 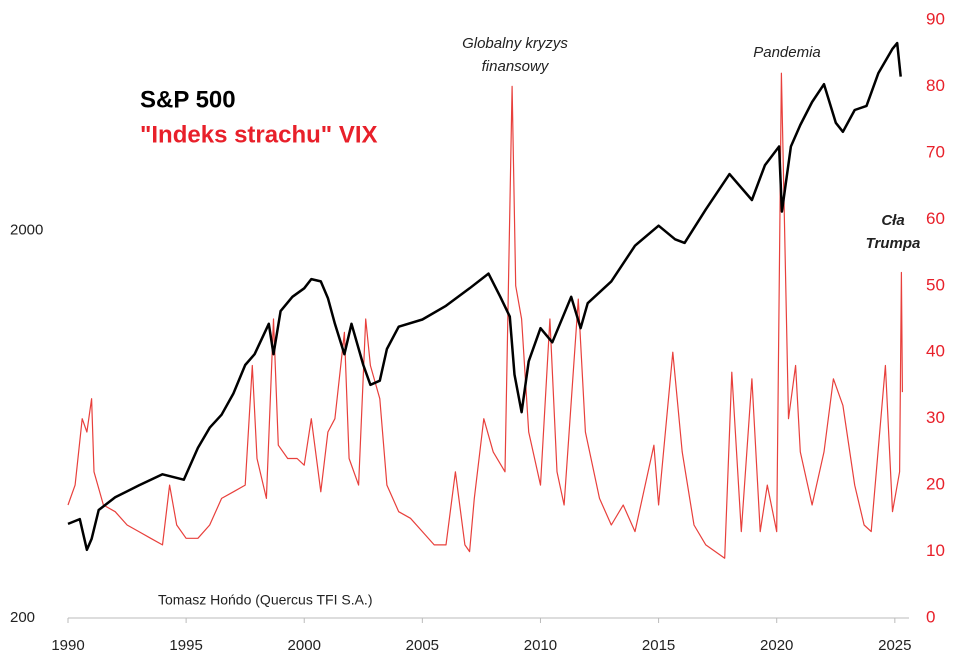 I want to click on annotation: finansowy, so click(x=516, y=66).